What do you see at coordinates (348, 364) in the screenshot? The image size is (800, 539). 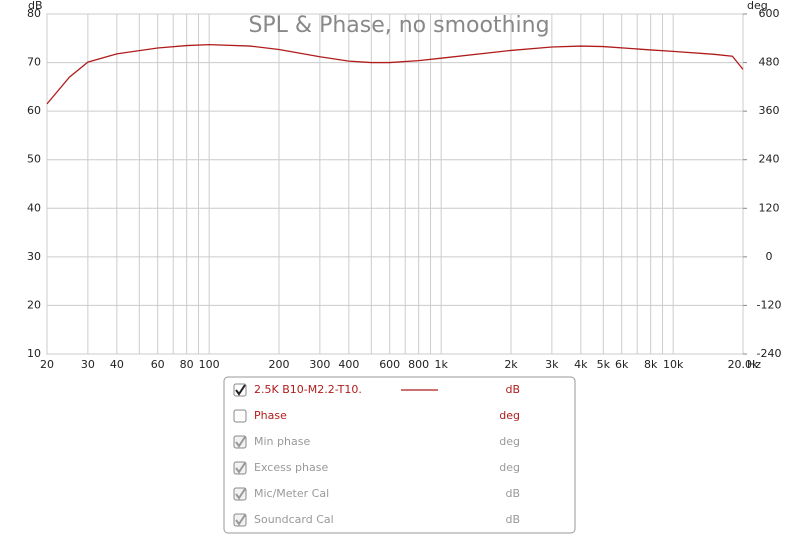 I see `x-tick-label: 400` at bounding box center [348, 364].